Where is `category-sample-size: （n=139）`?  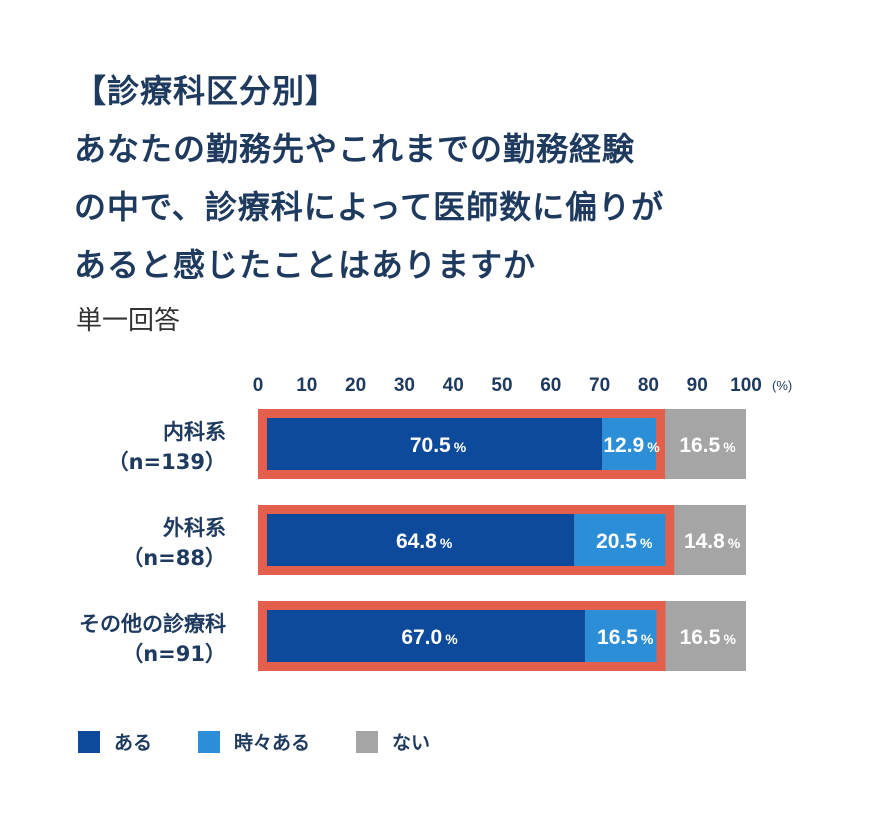 category-sample-size: （n=139） is located at coordinates (167, 462).